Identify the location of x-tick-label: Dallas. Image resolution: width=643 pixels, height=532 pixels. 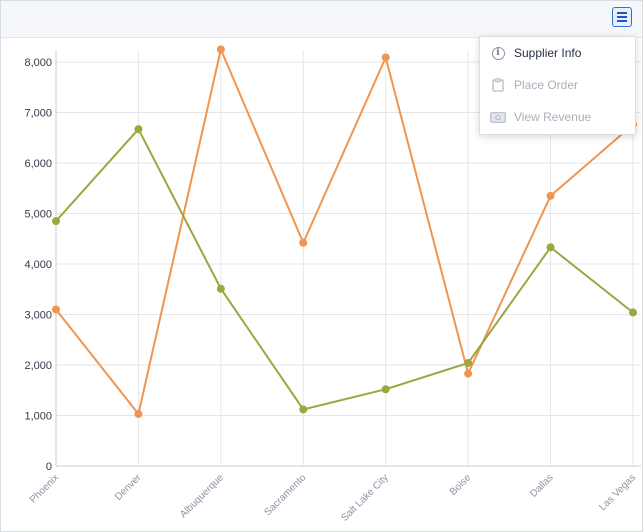
(541, 485).